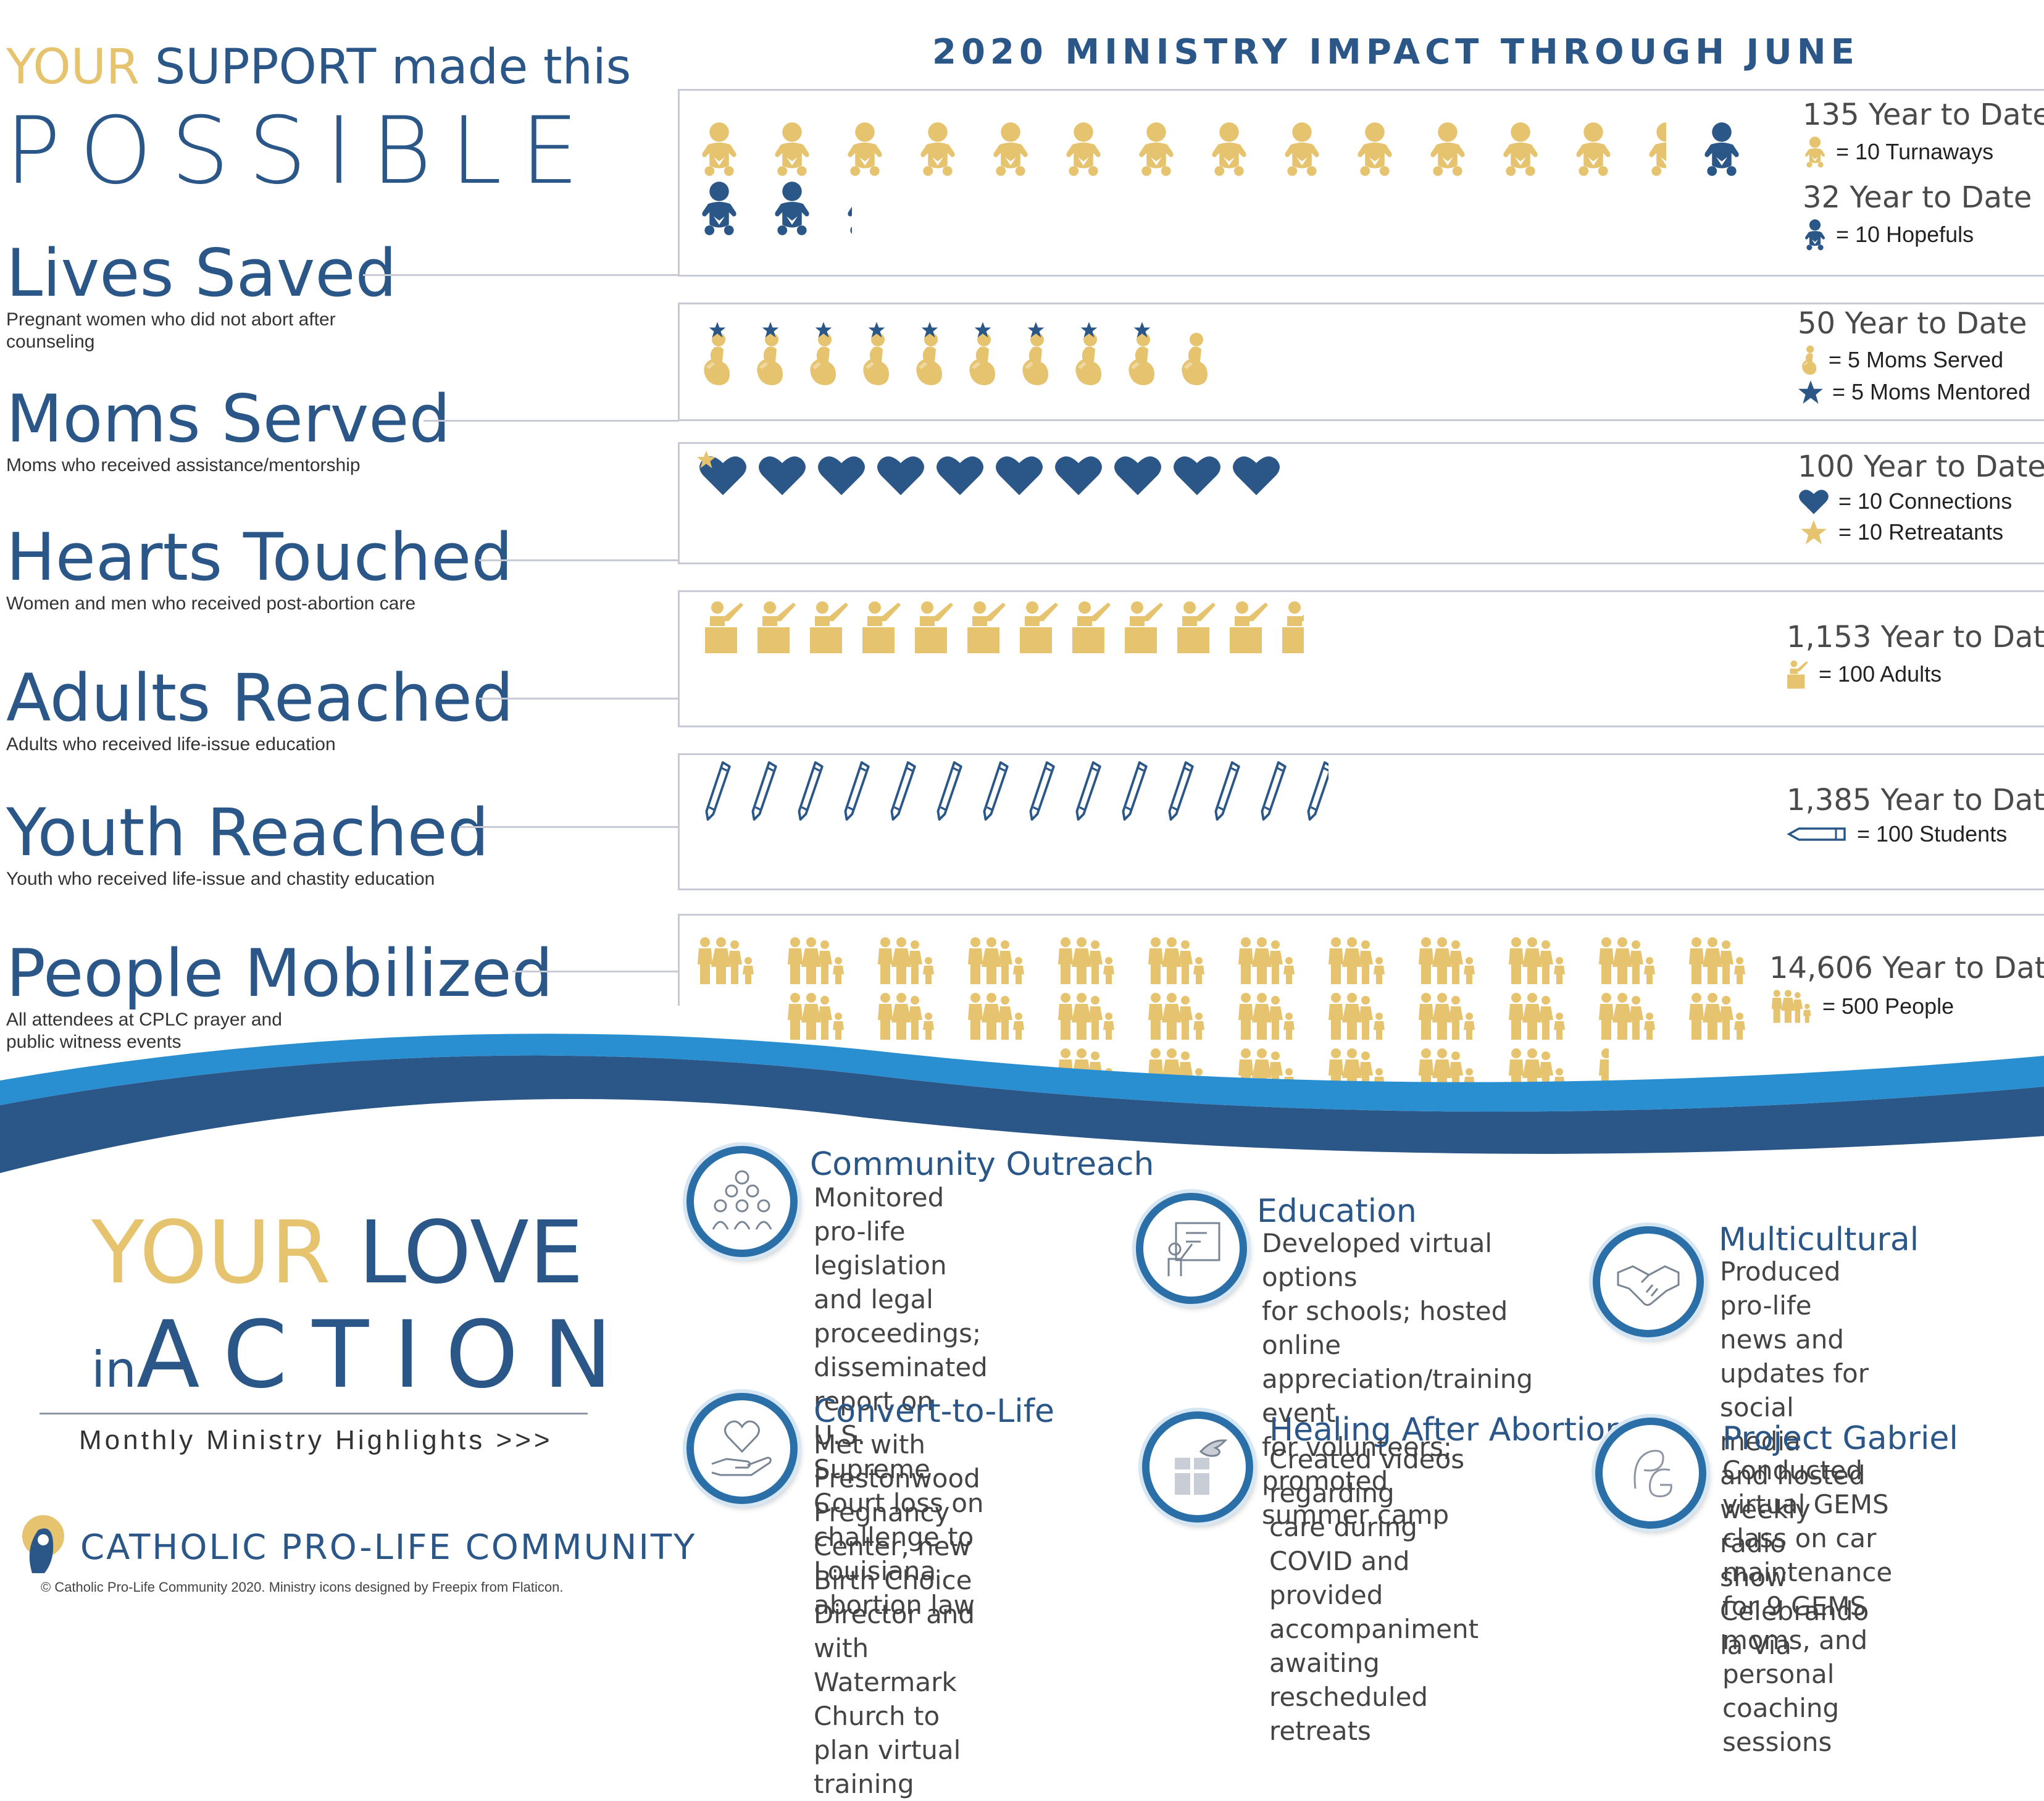 This screenshot has height=1801, width=2044. I want to click on highlight-line: Created videos regarding, so click(1367, 1476).